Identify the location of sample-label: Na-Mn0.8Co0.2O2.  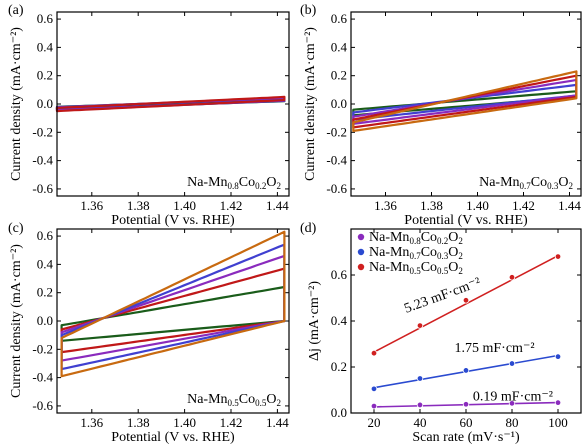
(234, 183).